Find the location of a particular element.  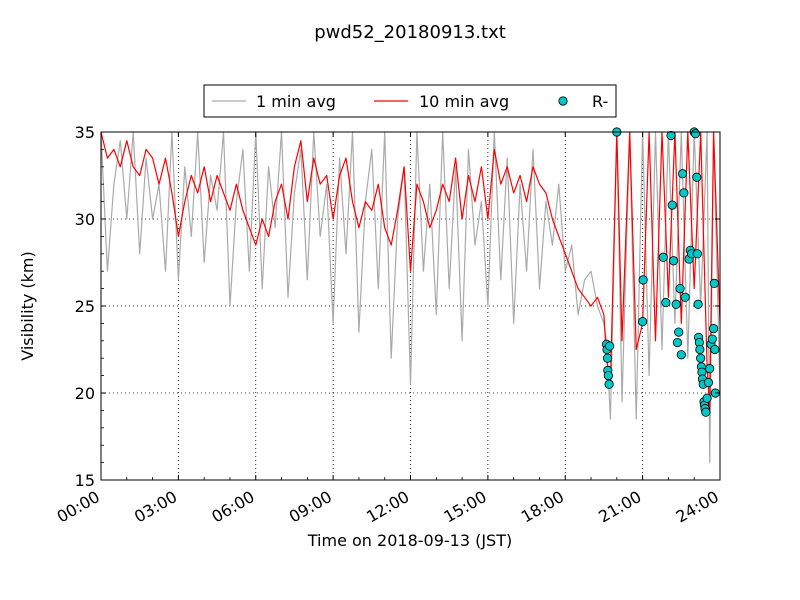

legend-label-1min: 1 min avg is located at coordinates (296, 101).